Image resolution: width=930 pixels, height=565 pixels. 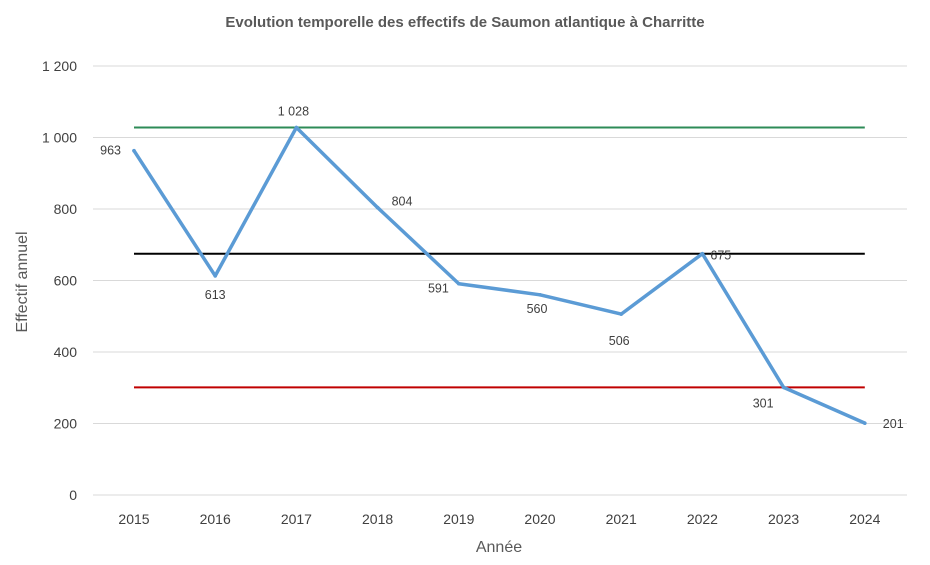 What do you see at coordinates (720, 256) in the screenshot?
I see `data-label: 675` at bounding box center [720, 256].